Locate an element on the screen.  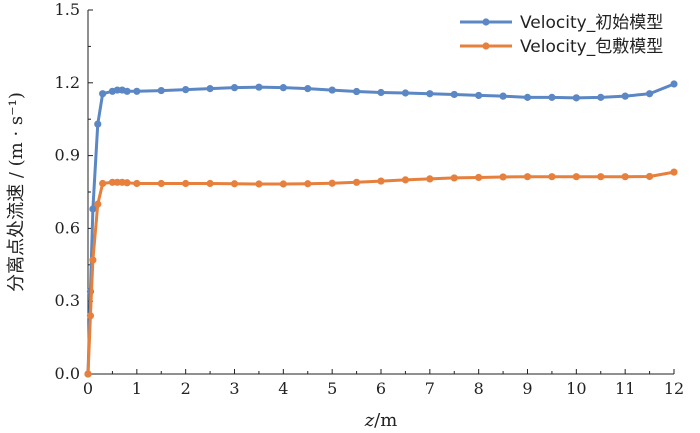
x-tick-label: 9 is located at coordinates (527, 388).